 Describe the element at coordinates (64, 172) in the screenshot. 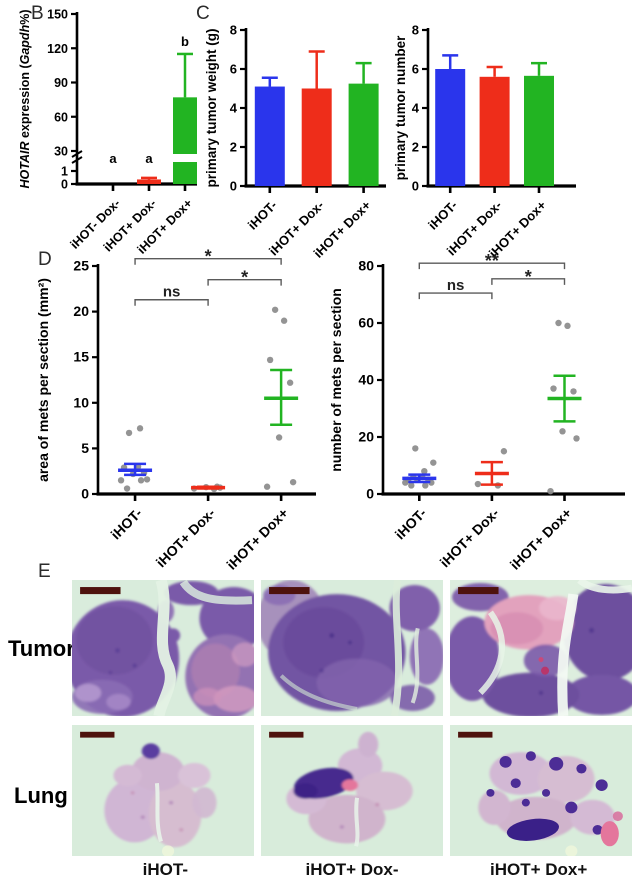

I see `y-tick-label: 1` at that location.